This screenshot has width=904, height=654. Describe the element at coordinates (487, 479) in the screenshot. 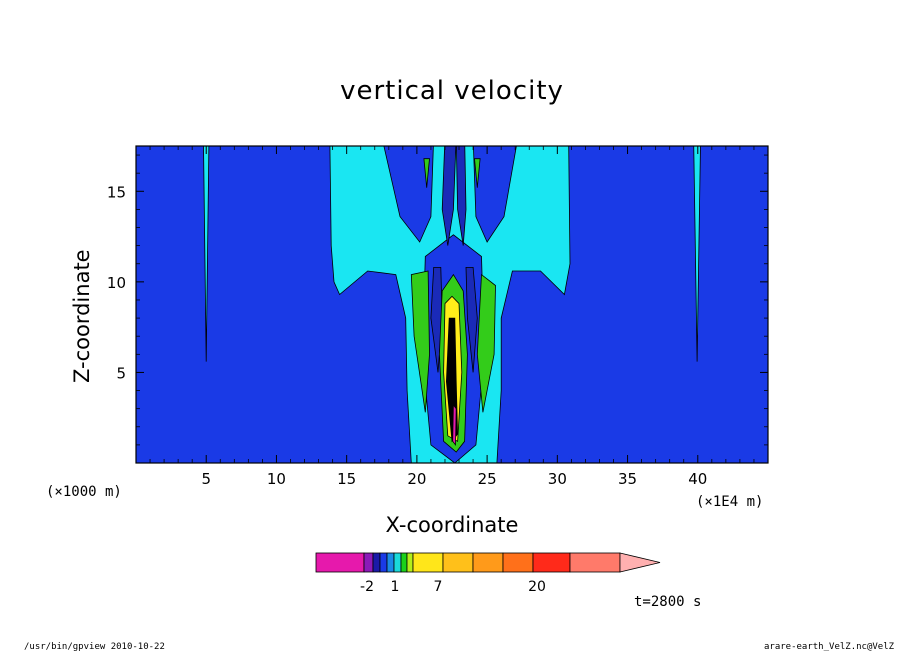

I see `x-tick-label: 25` at that location.